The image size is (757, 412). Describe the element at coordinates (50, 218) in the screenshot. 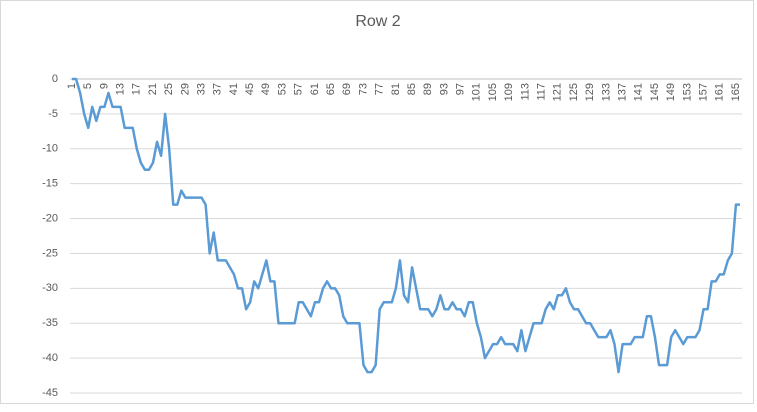

I see `y-tick-label: -20` at that location.